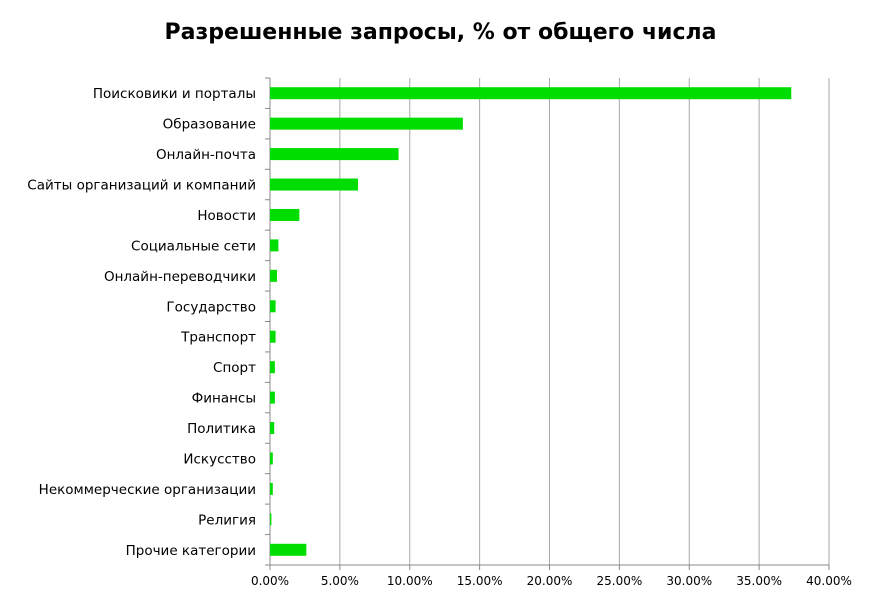  What do you see at coordinates (234, 368) in the screenshot?
I see `category-label: Спорт` at bounding box center [234, 368].